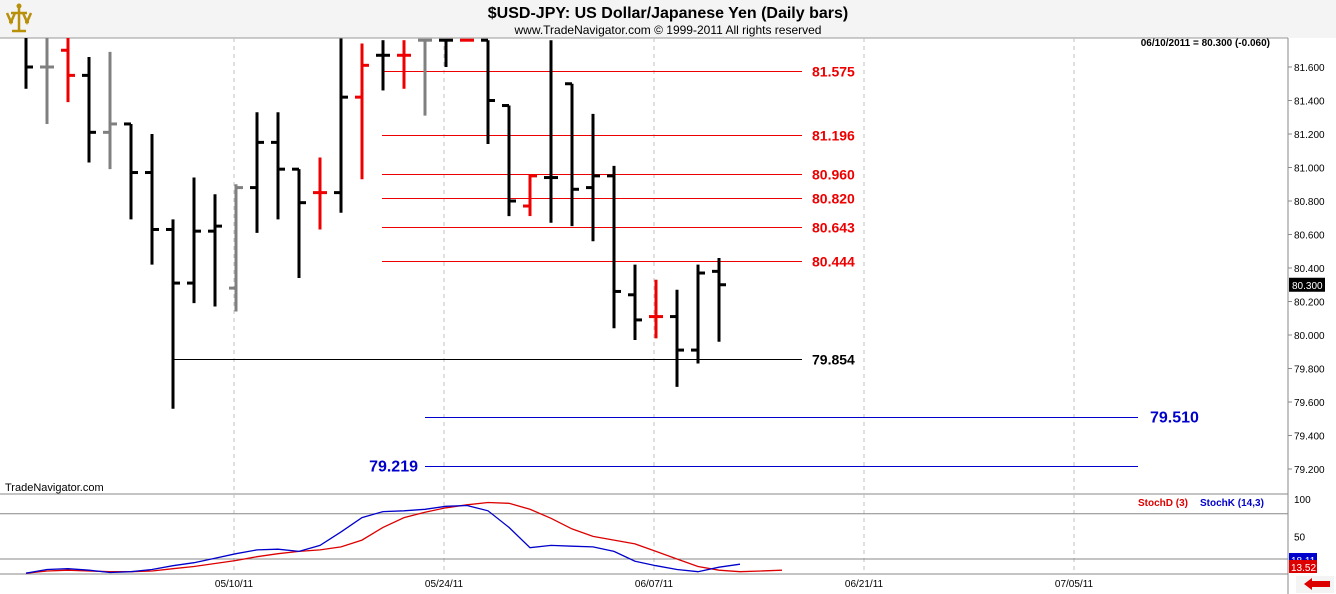  What do you see at coordinates (1300, 537) in the screenshot?
I see `stoch-tick-label: 50` at bounding box center [1300, 537].